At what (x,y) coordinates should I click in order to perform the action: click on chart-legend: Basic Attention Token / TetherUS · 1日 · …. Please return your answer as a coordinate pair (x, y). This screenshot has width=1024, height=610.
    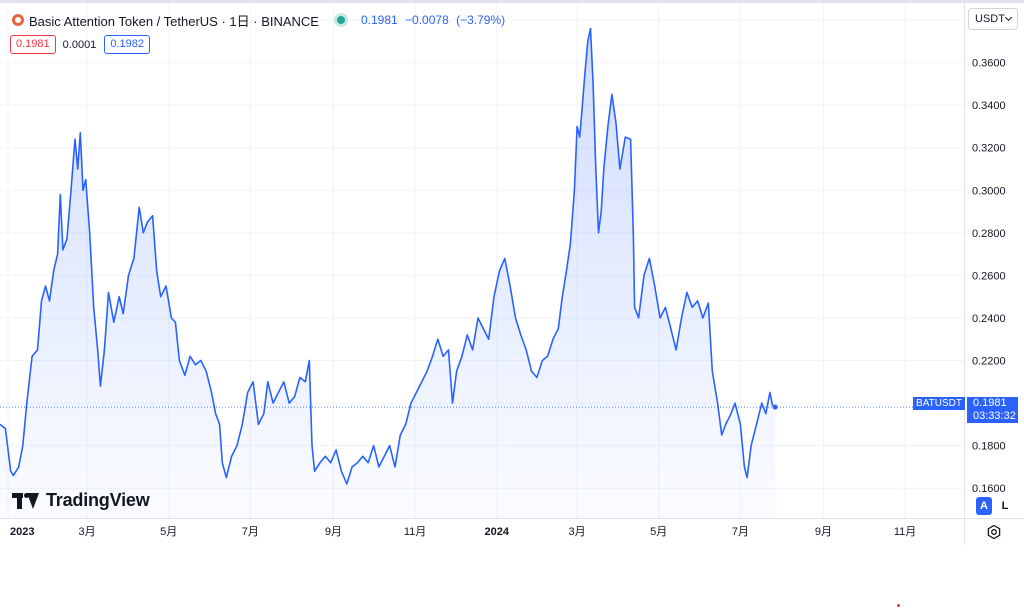
    Looking at the image, I should click on (260, 20).